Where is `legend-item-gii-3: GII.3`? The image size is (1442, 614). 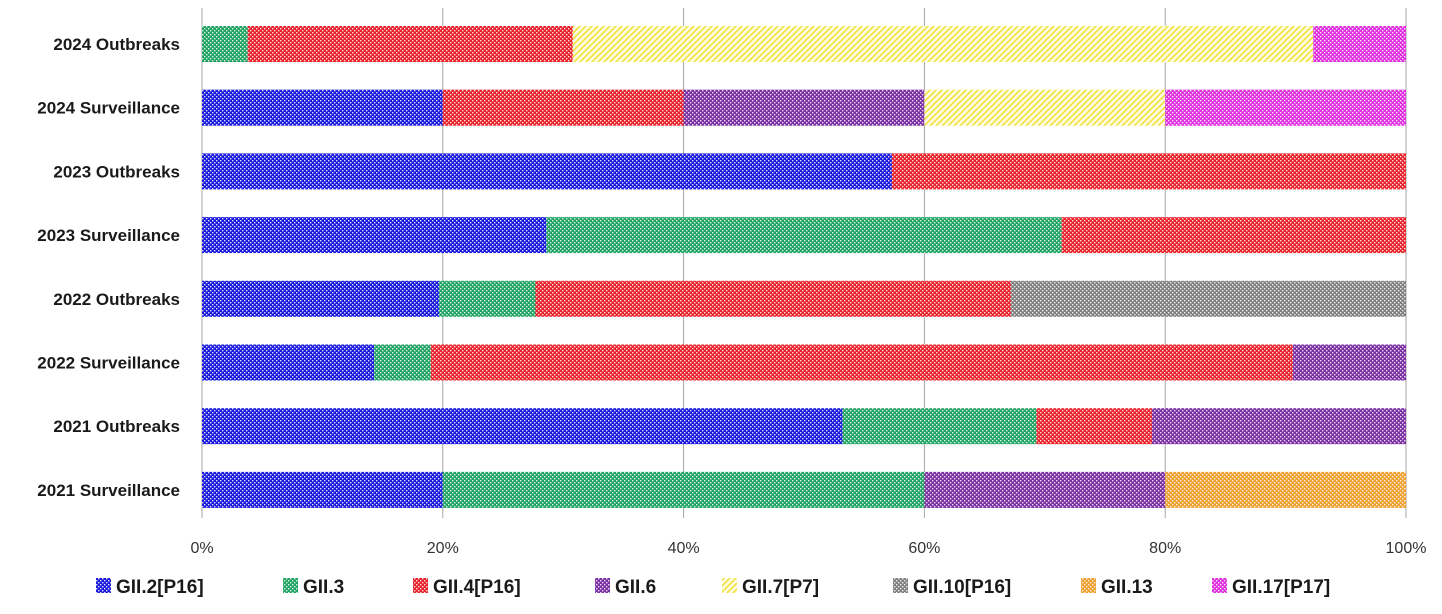
legend-item-gii-3: GII.3 is located at coordinates (313, 587).